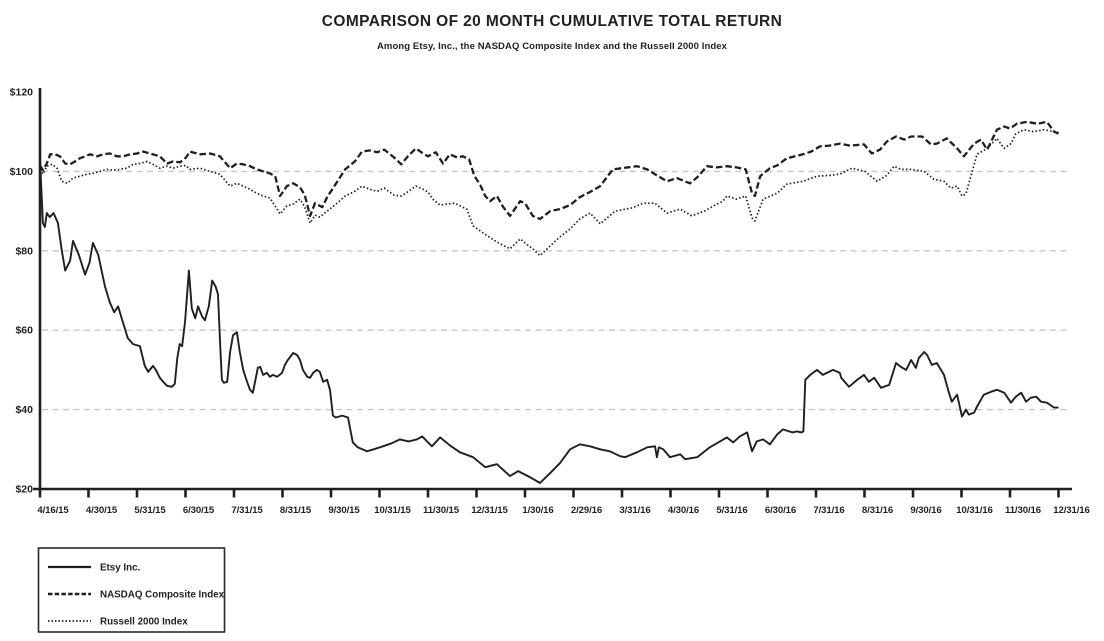 The height and width of the screenshot is (641, 1104). Describe the element at coordinates (24, 331) in the screenshot. I see `y-tick-label: $60` at that location.